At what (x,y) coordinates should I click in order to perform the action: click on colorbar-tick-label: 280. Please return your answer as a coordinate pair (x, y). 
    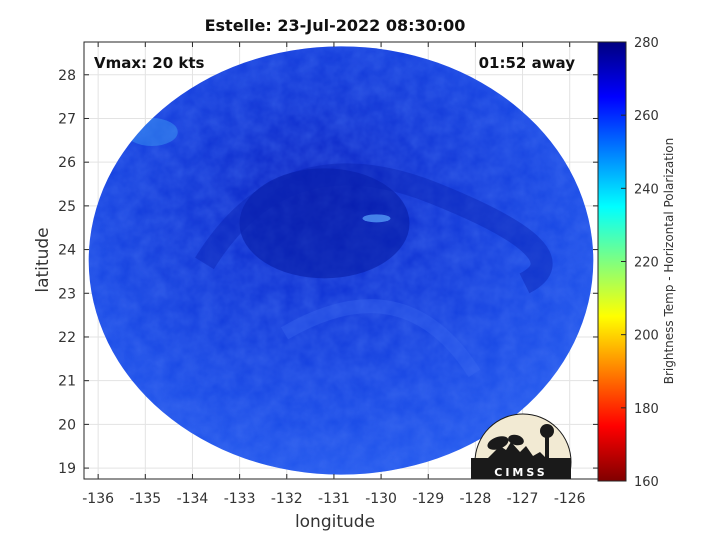
    Looking at the image, I should click on (646, 43).